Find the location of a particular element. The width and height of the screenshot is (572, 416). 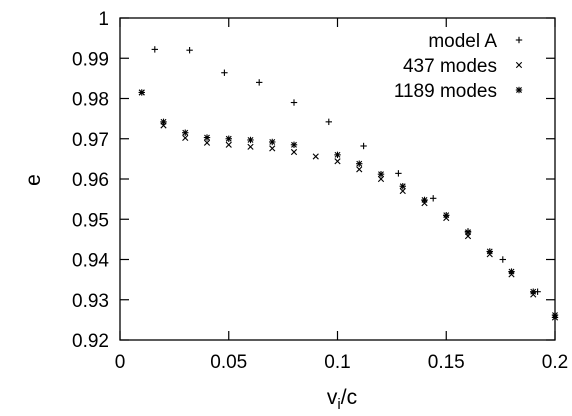

x-tick-label: 0.15 is located at coordinates (446, 362).